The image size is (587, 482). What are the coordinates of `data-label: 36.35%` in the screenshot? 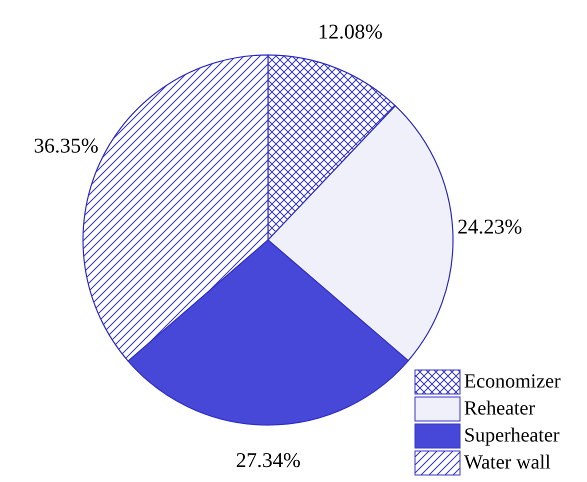 It's located at (66, 146).